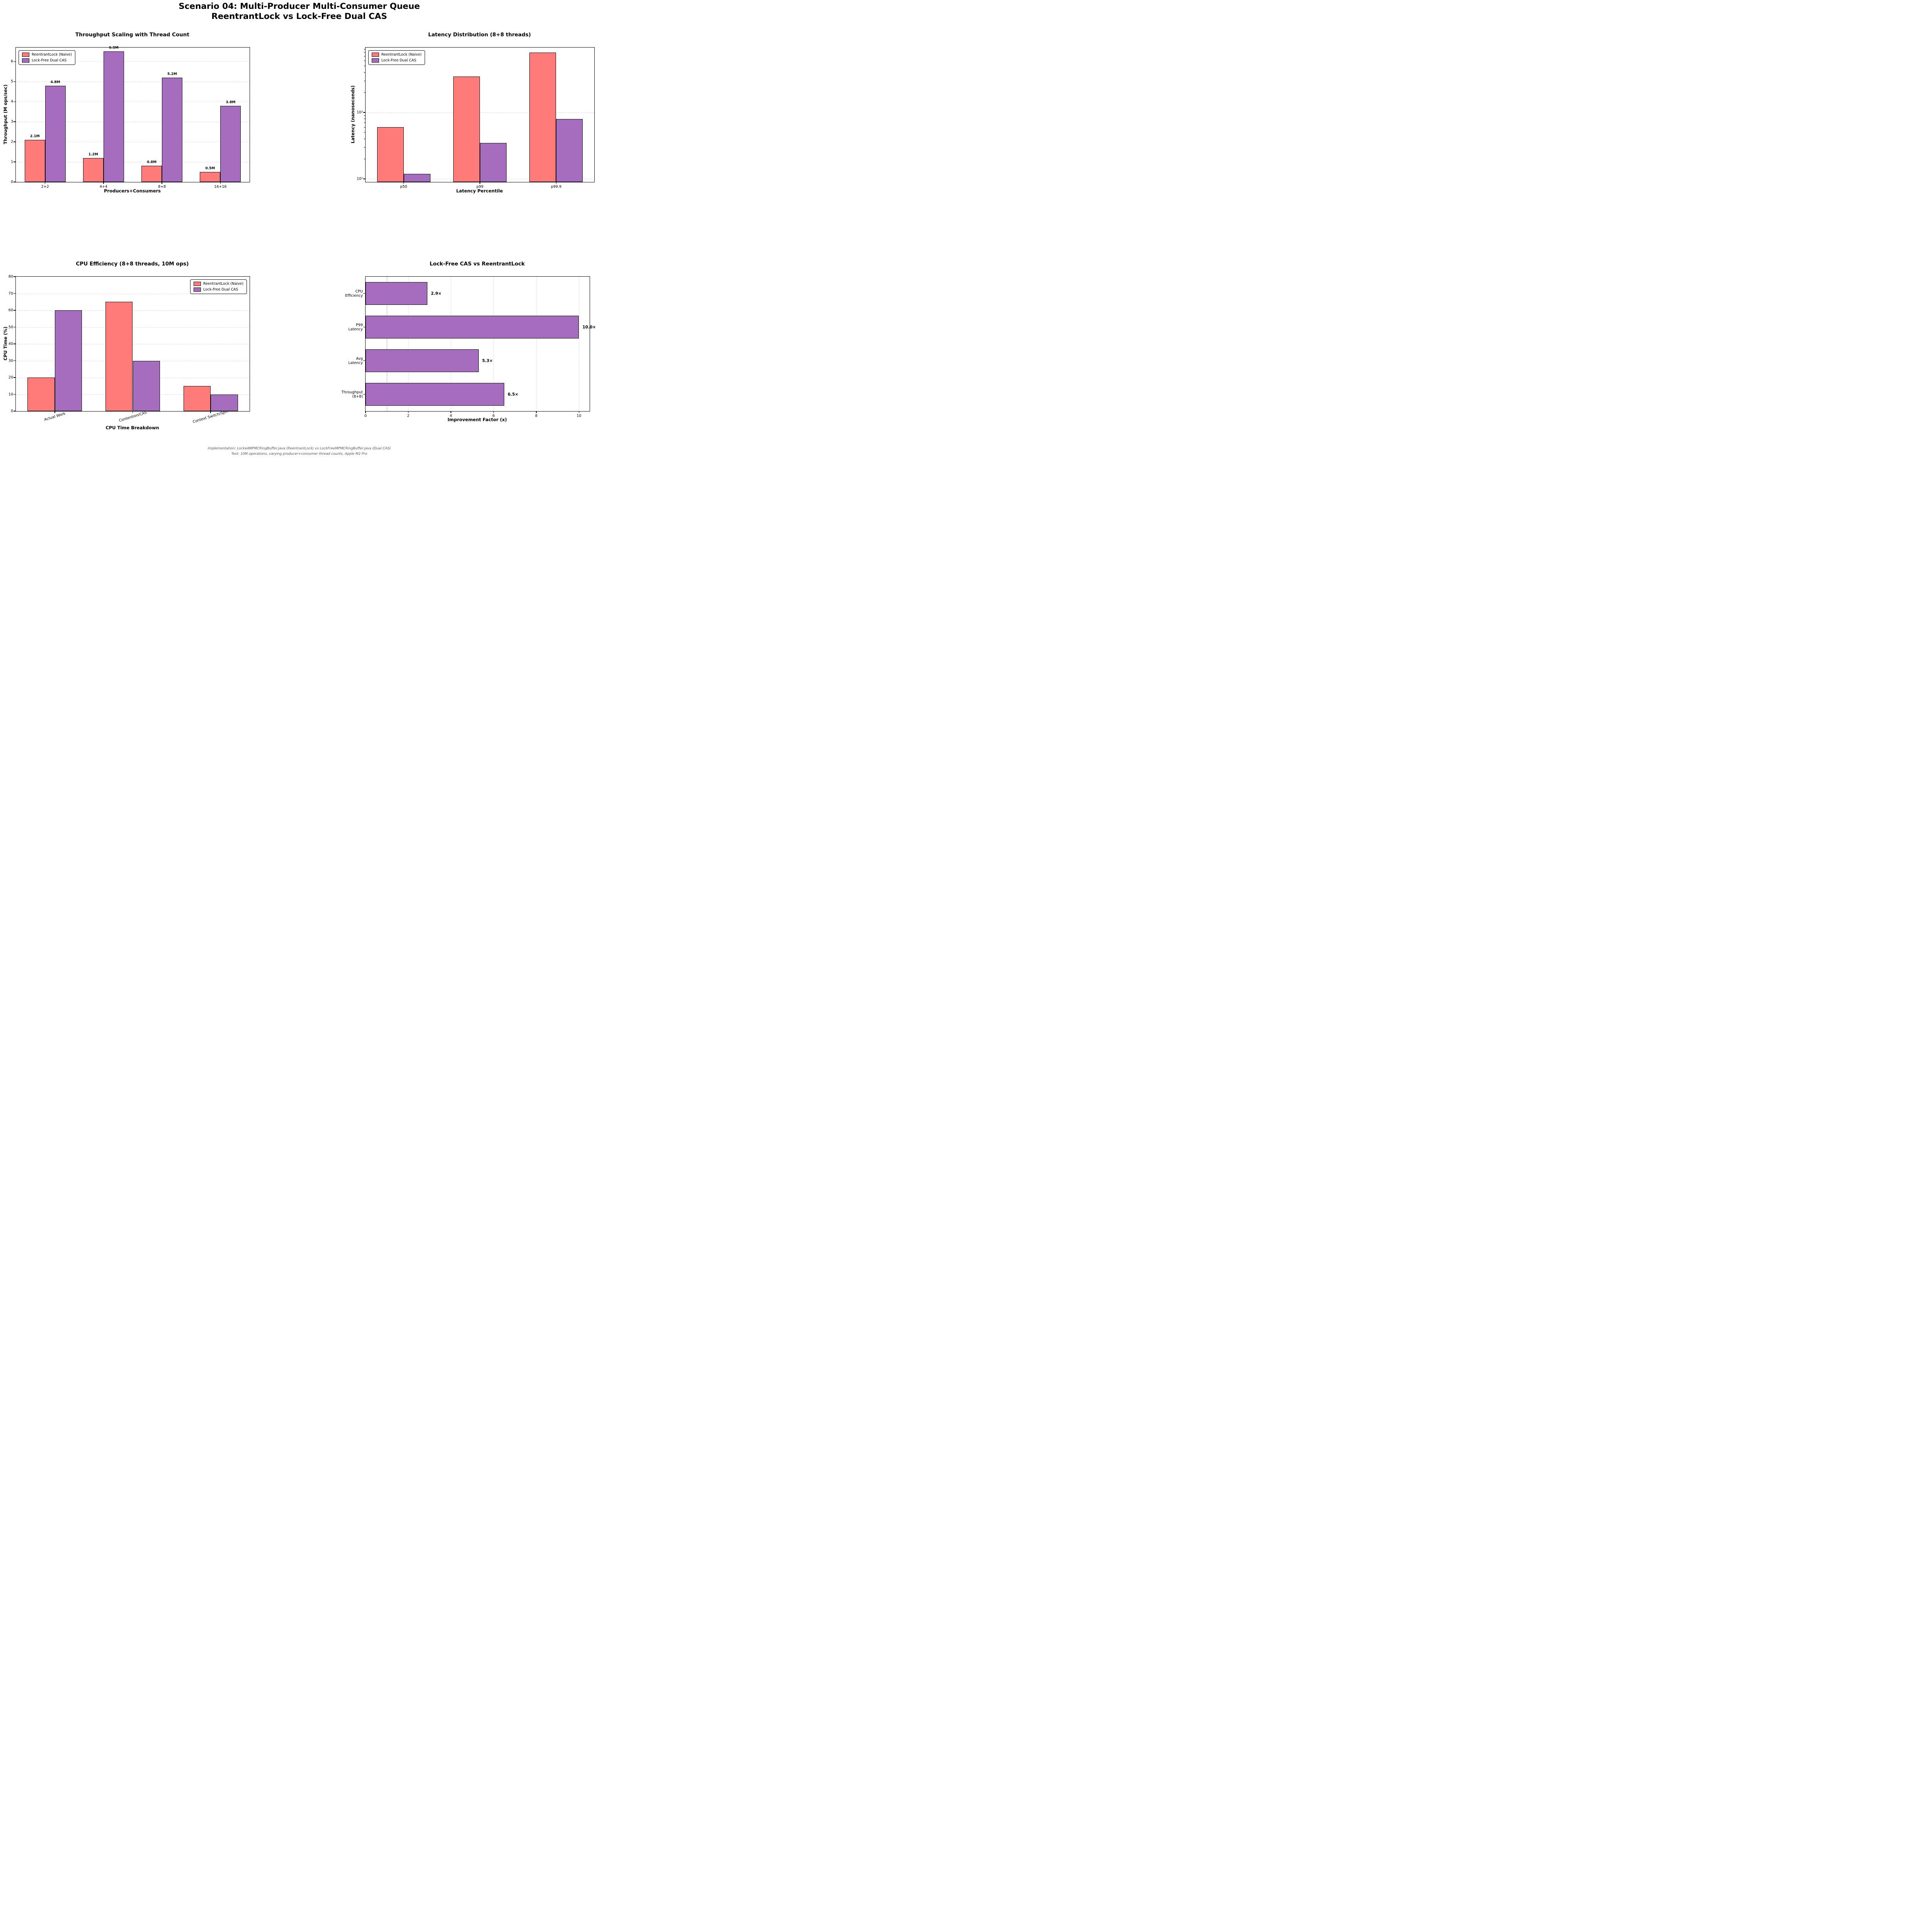  Describe the element at coordinates (360, 112) in the screenshot. I see `y-tick-label: 10³` at that location.